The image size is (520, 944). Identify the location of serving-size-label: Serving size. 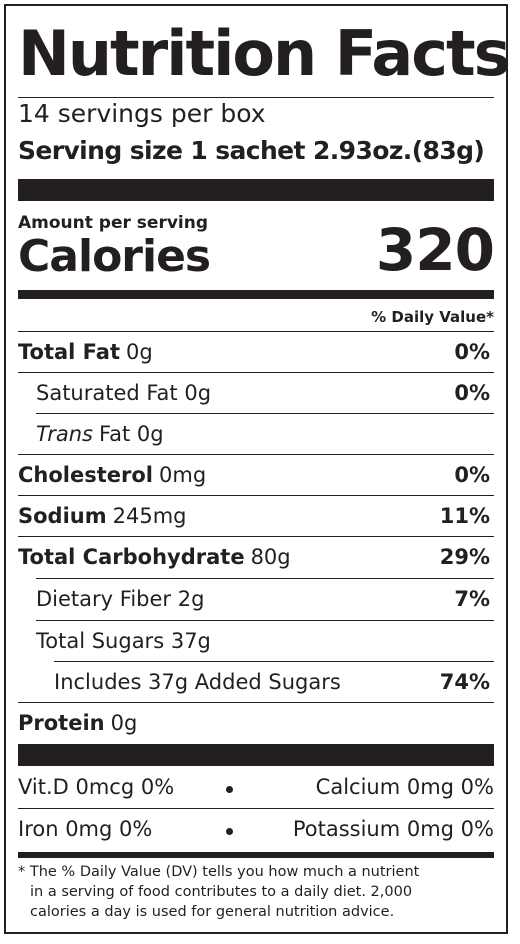
(100, 150).